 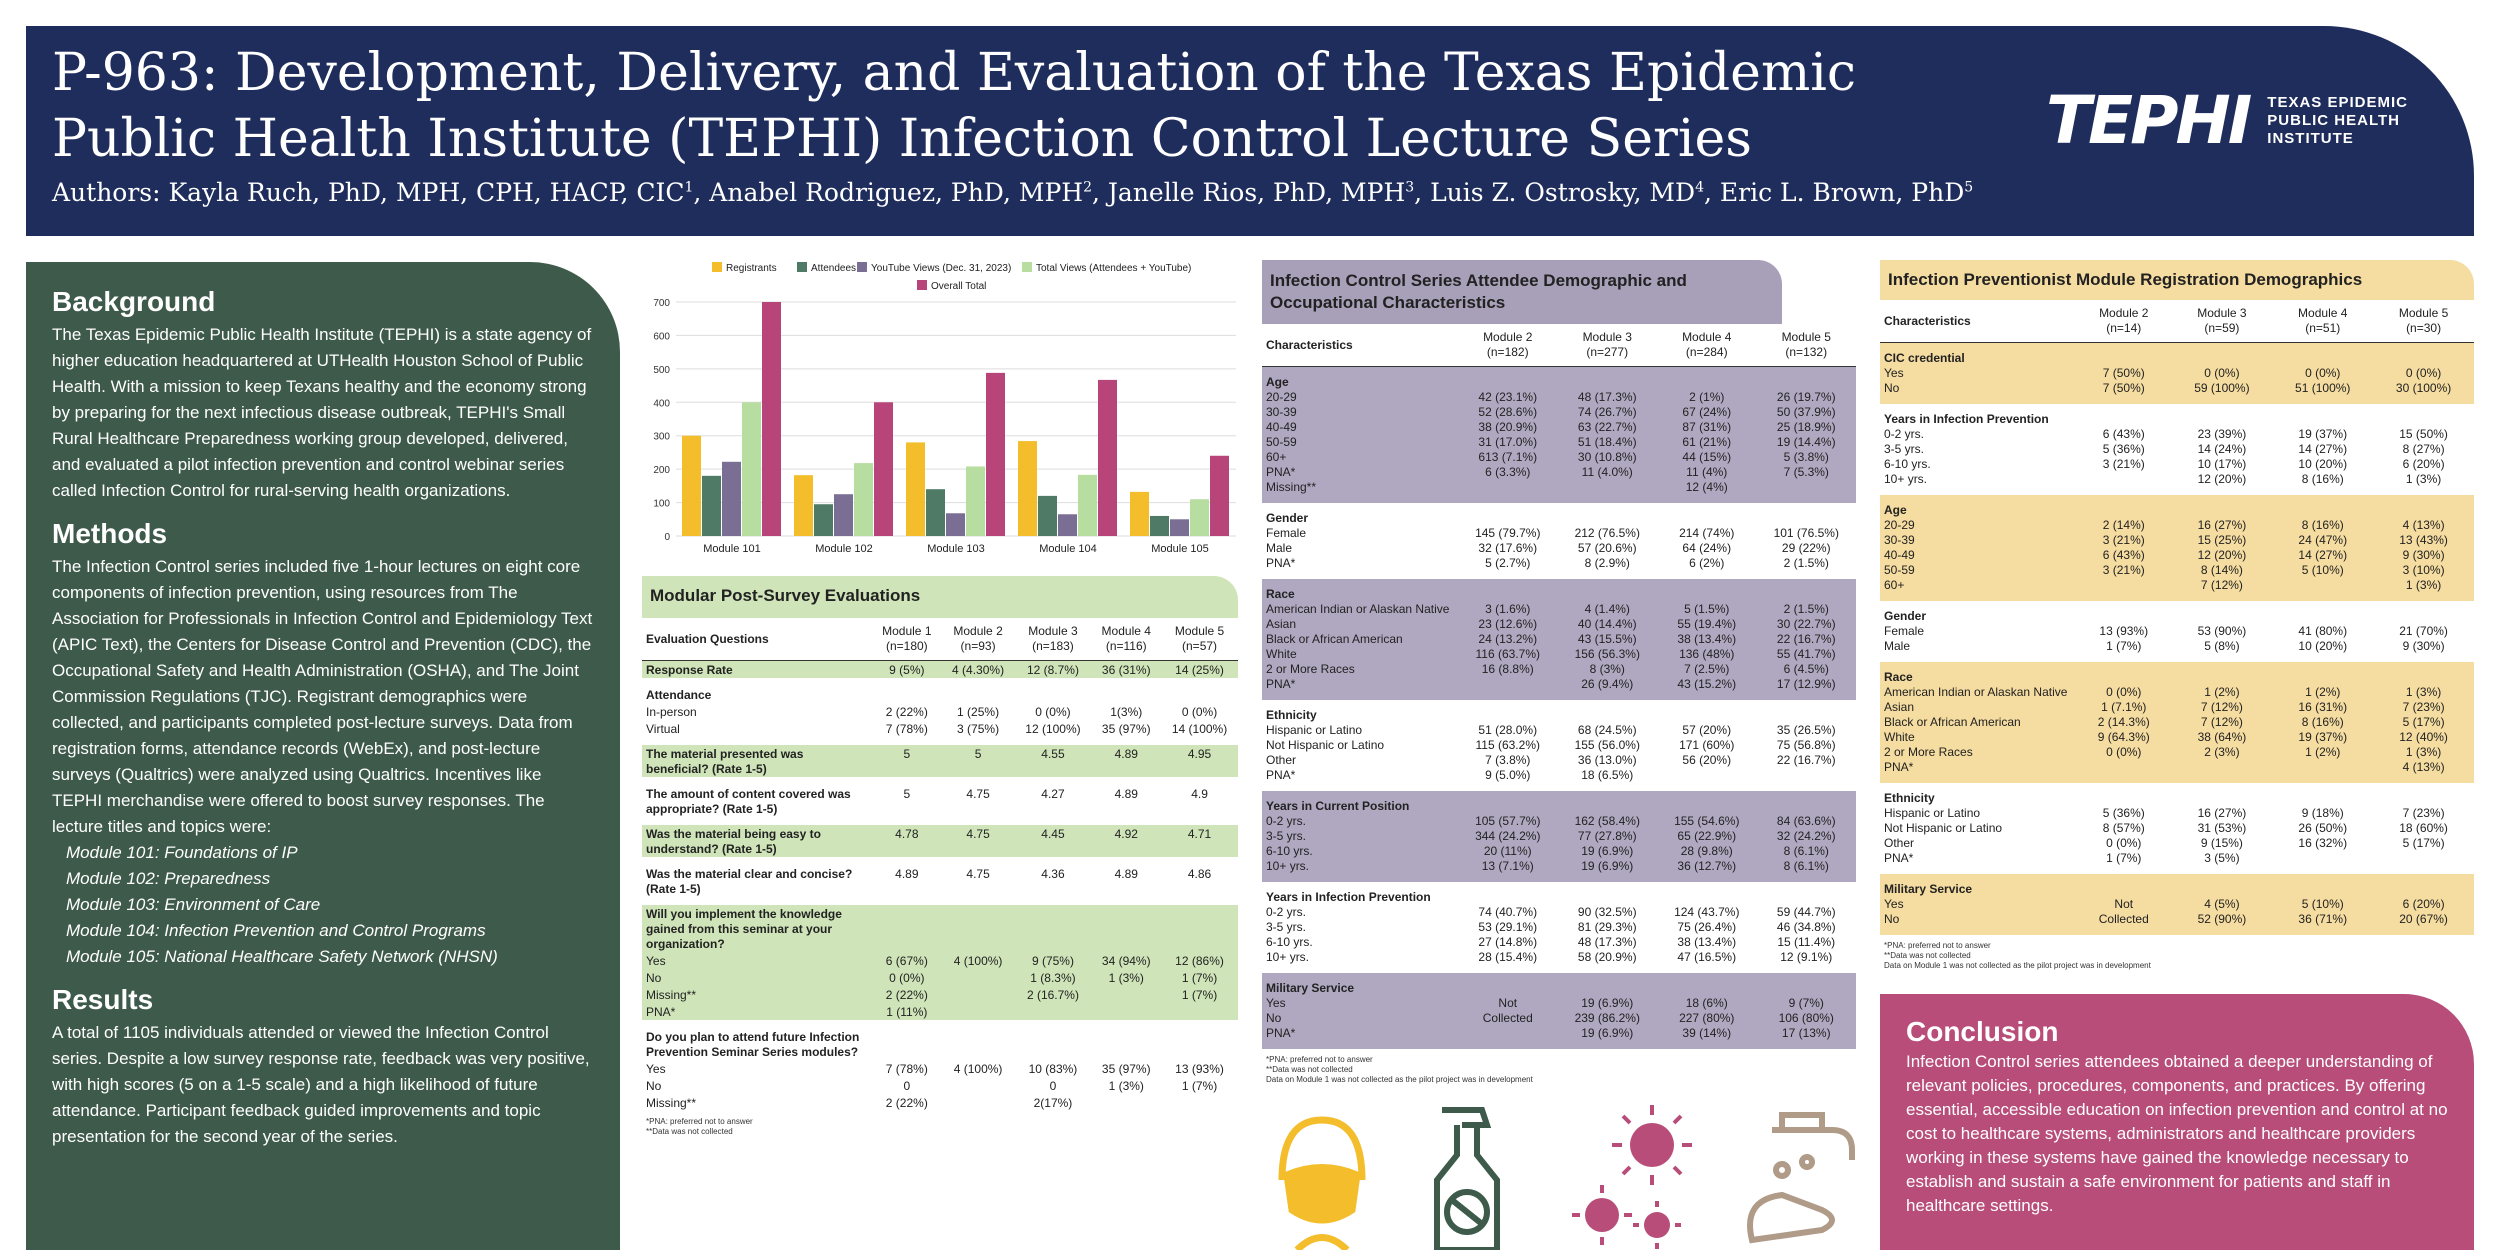 What do you see at coordinates (1126, 761) in the screenshot?
I see `cell-value: 4.89` at bounding box center [1126, 761].